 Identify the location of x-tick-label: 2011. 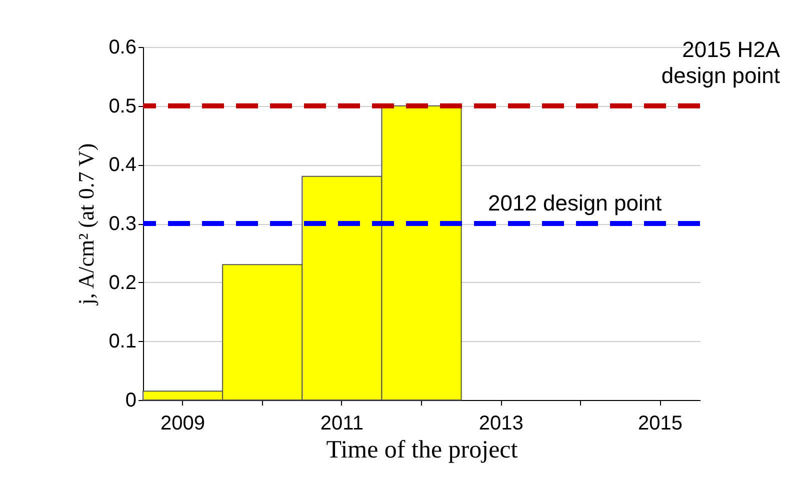
(342, 423).